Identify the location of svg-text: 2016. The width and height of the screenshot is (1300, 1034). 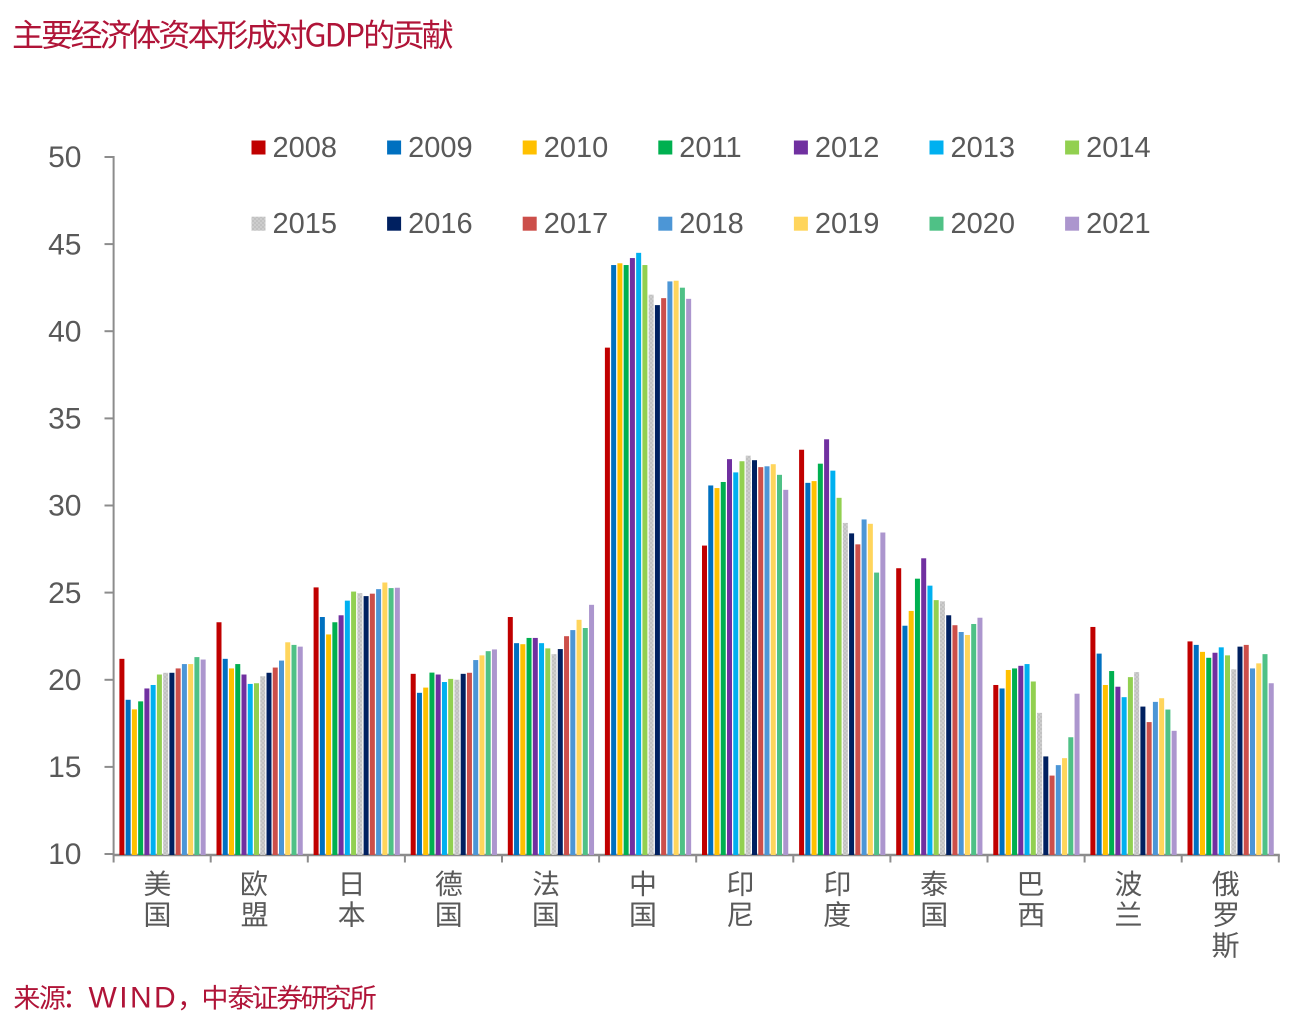
(440, 224).